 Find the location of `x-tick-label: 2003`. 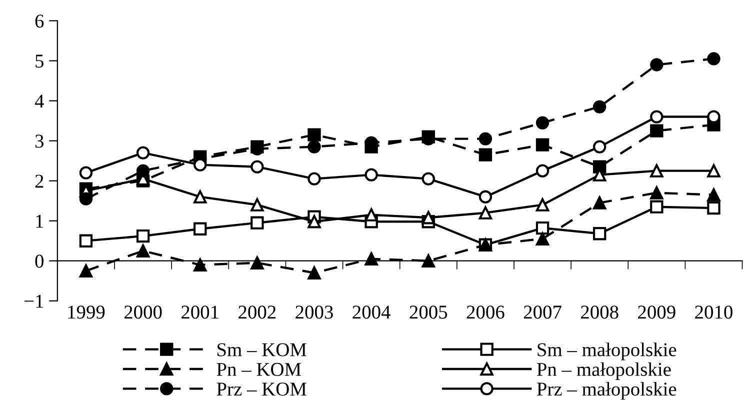

x-tick-label: 2003 is located at coordinates (314, 312).